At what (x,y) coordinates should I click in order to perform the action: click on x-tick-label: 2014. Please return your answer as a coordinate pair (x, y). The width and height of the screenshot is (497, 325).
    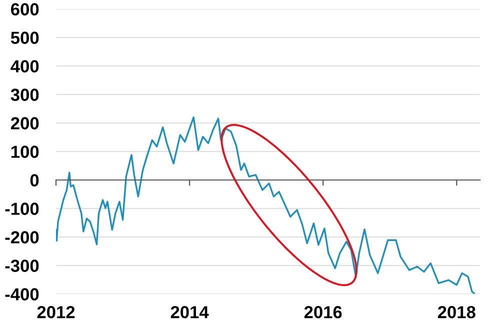
    Looking at the image, I should click on (189, 312).